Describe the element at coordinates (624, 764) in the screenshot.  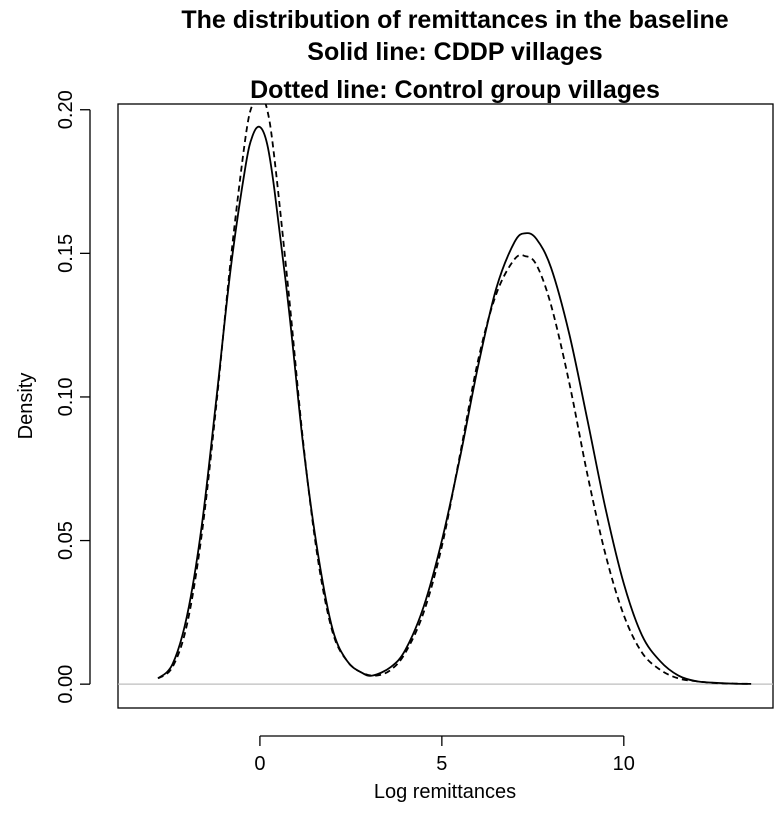
I see `x-tick-label: 10` at that location.